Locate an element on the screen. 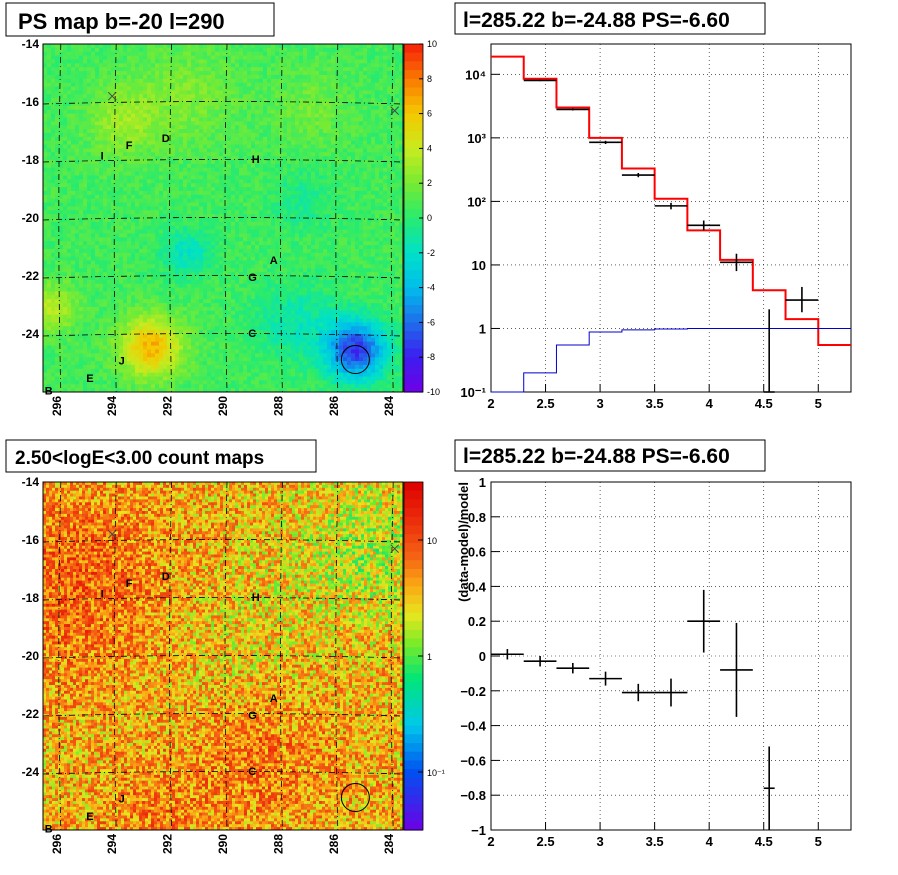 The width and height of the screenshot is (898, 875). source-label-e: E is located at coordinates (89, 817).